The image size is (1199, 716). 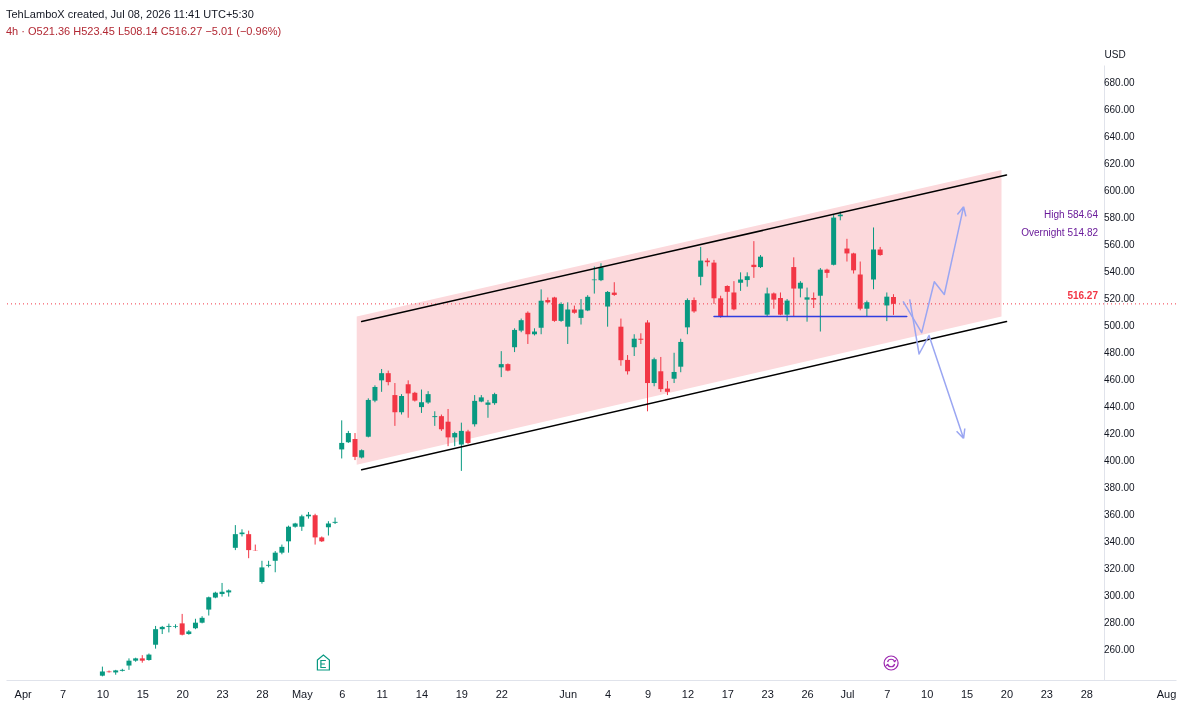 What do you see at coordinates (1120, 596) in the screenshot?
I see `y-tick-label: 300.00` at bounding box center [1120, 596].